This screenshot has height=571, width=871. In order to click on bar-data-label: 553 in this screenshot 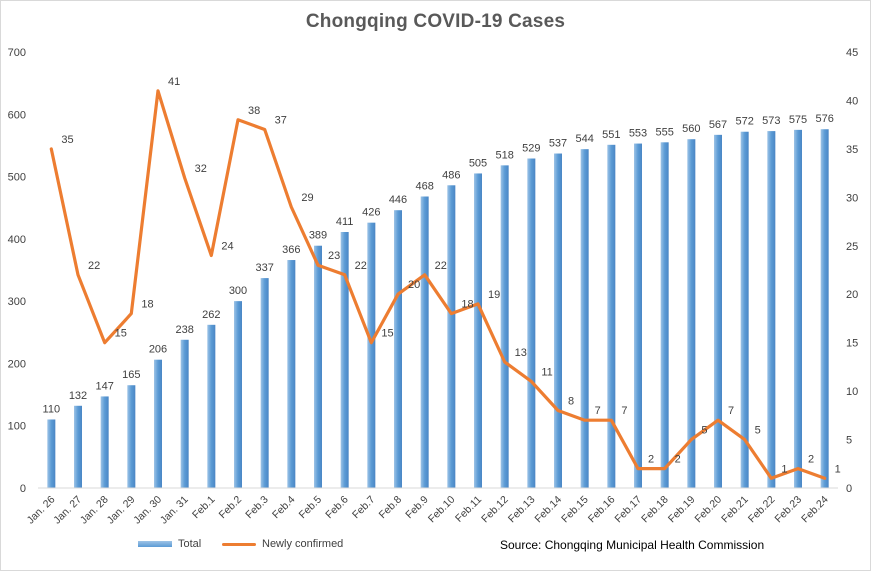, I will do `click(638, 134)`.